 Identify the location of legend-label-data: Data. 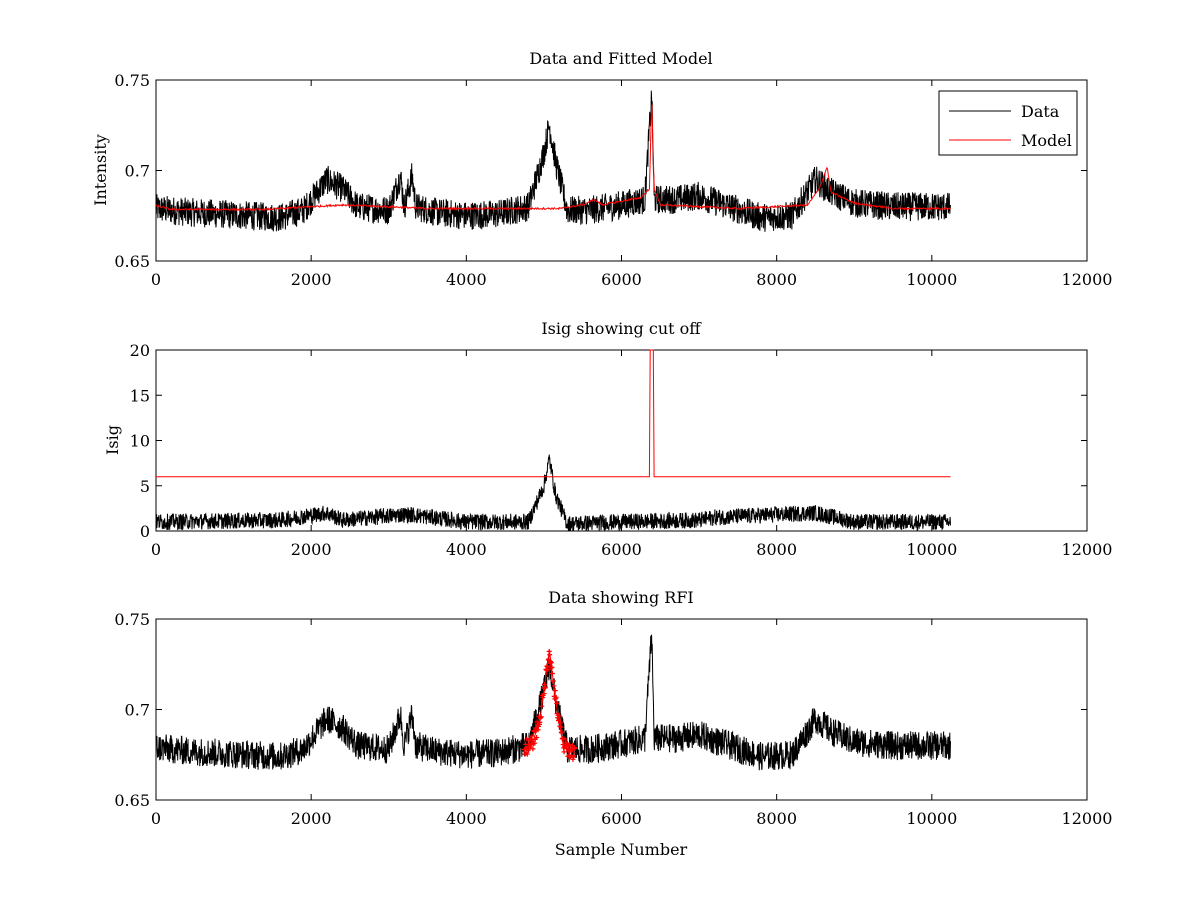
(1040, 111).